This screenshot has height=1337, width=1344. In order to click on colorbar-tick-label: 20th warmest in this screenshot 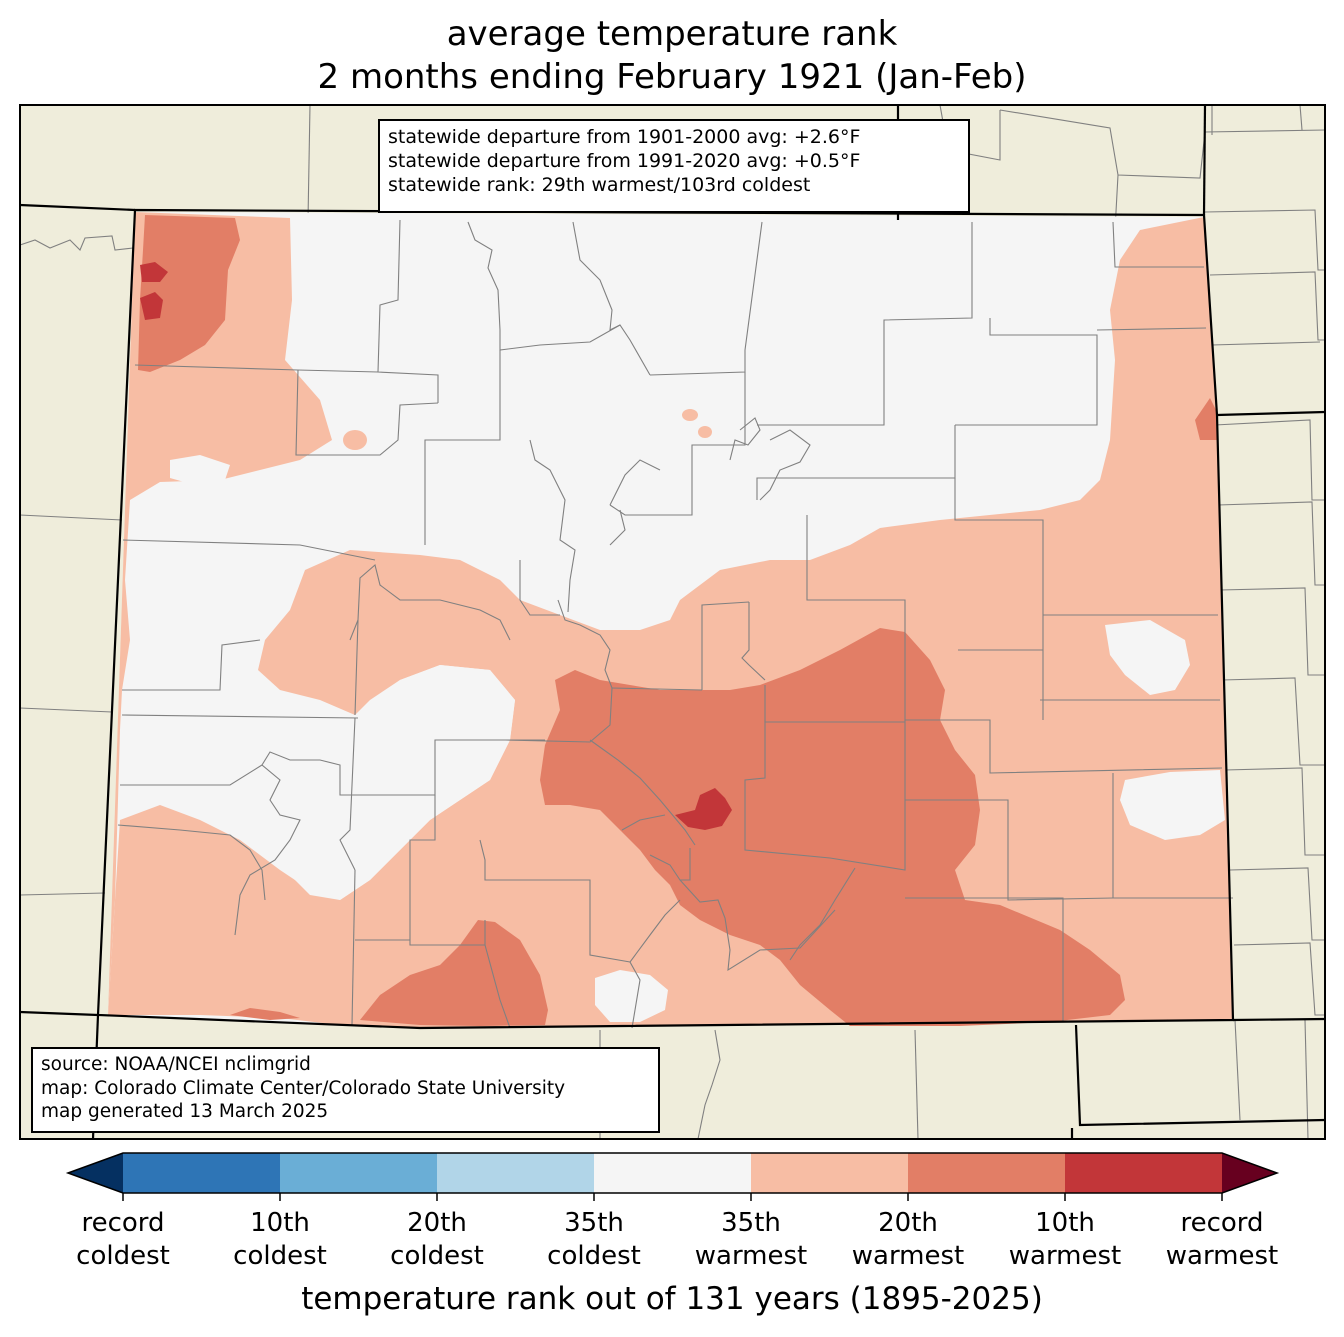, I will do `click(908, 1240)`.